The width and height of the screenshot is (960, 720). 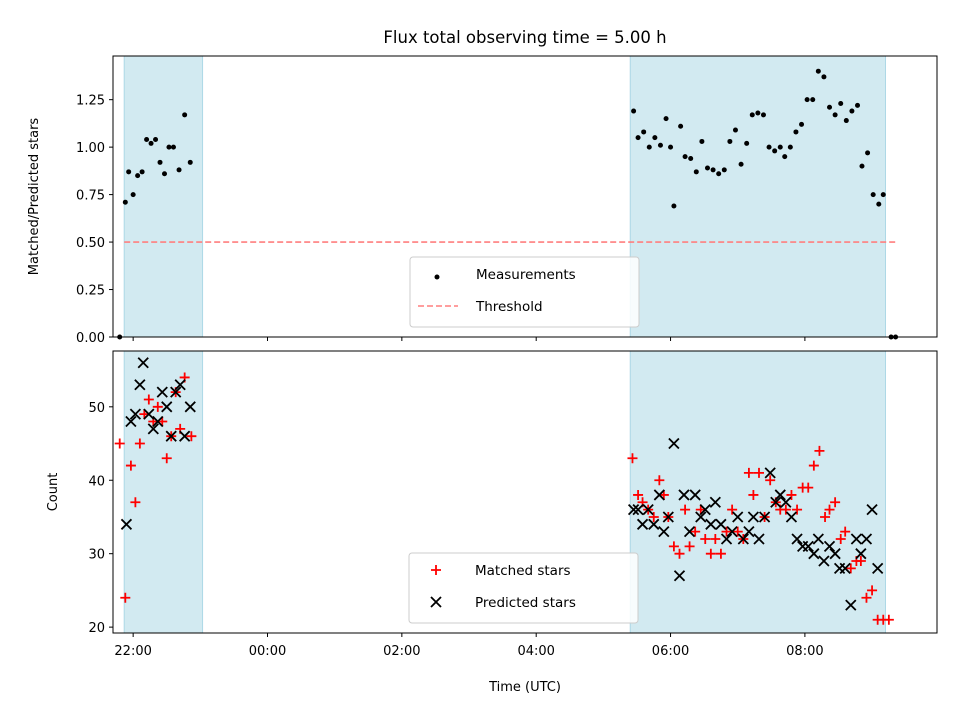 What do you see at coordinates (524, 292) in the screenshot?
I see `top-legend: Measurements Threshold` at bounding box center [524, 292].